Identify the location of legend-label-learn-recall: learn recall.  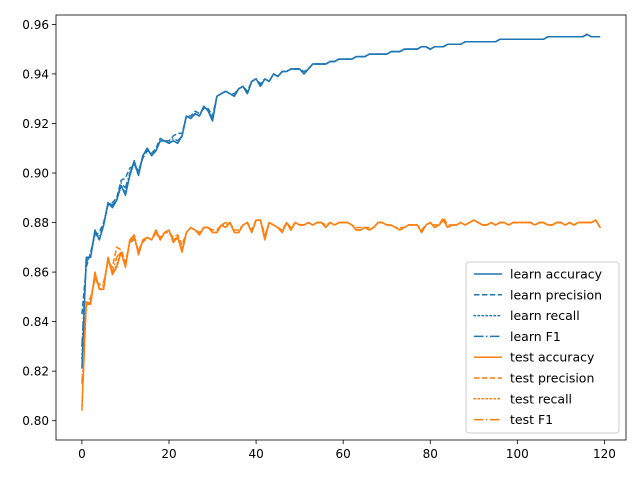
(545, 315).